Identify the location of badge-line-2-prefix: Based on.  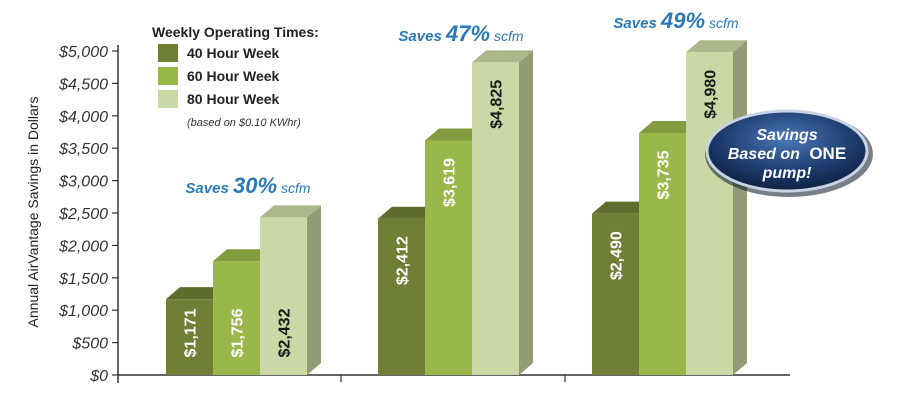
(764, 154).